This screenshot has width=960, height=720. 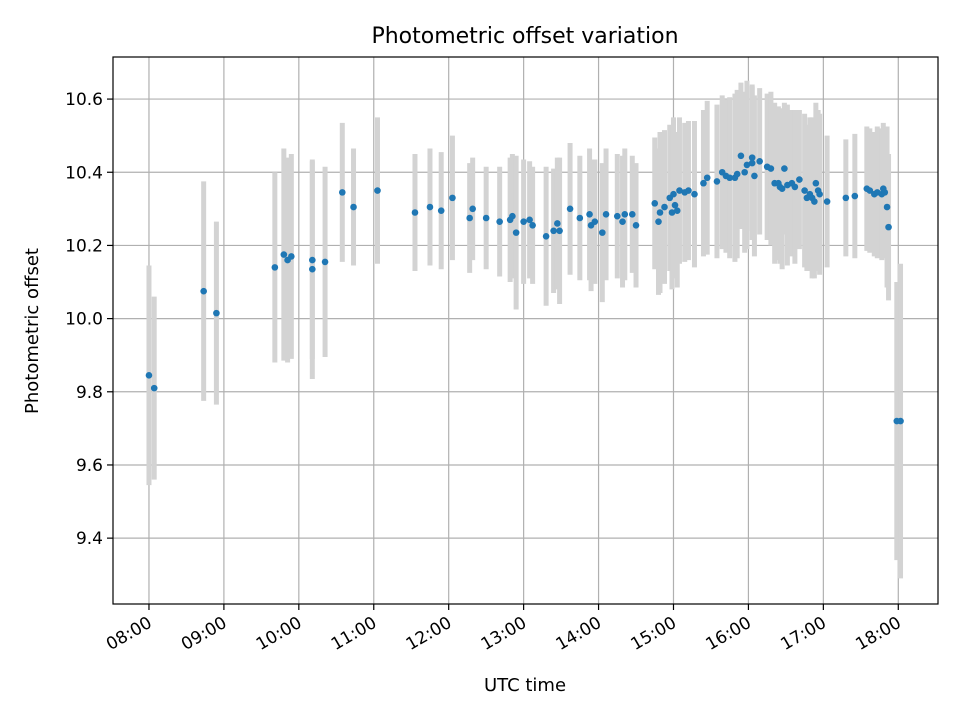 I want to click on x-tick-label: 09:00, so click(x=204, y=634).